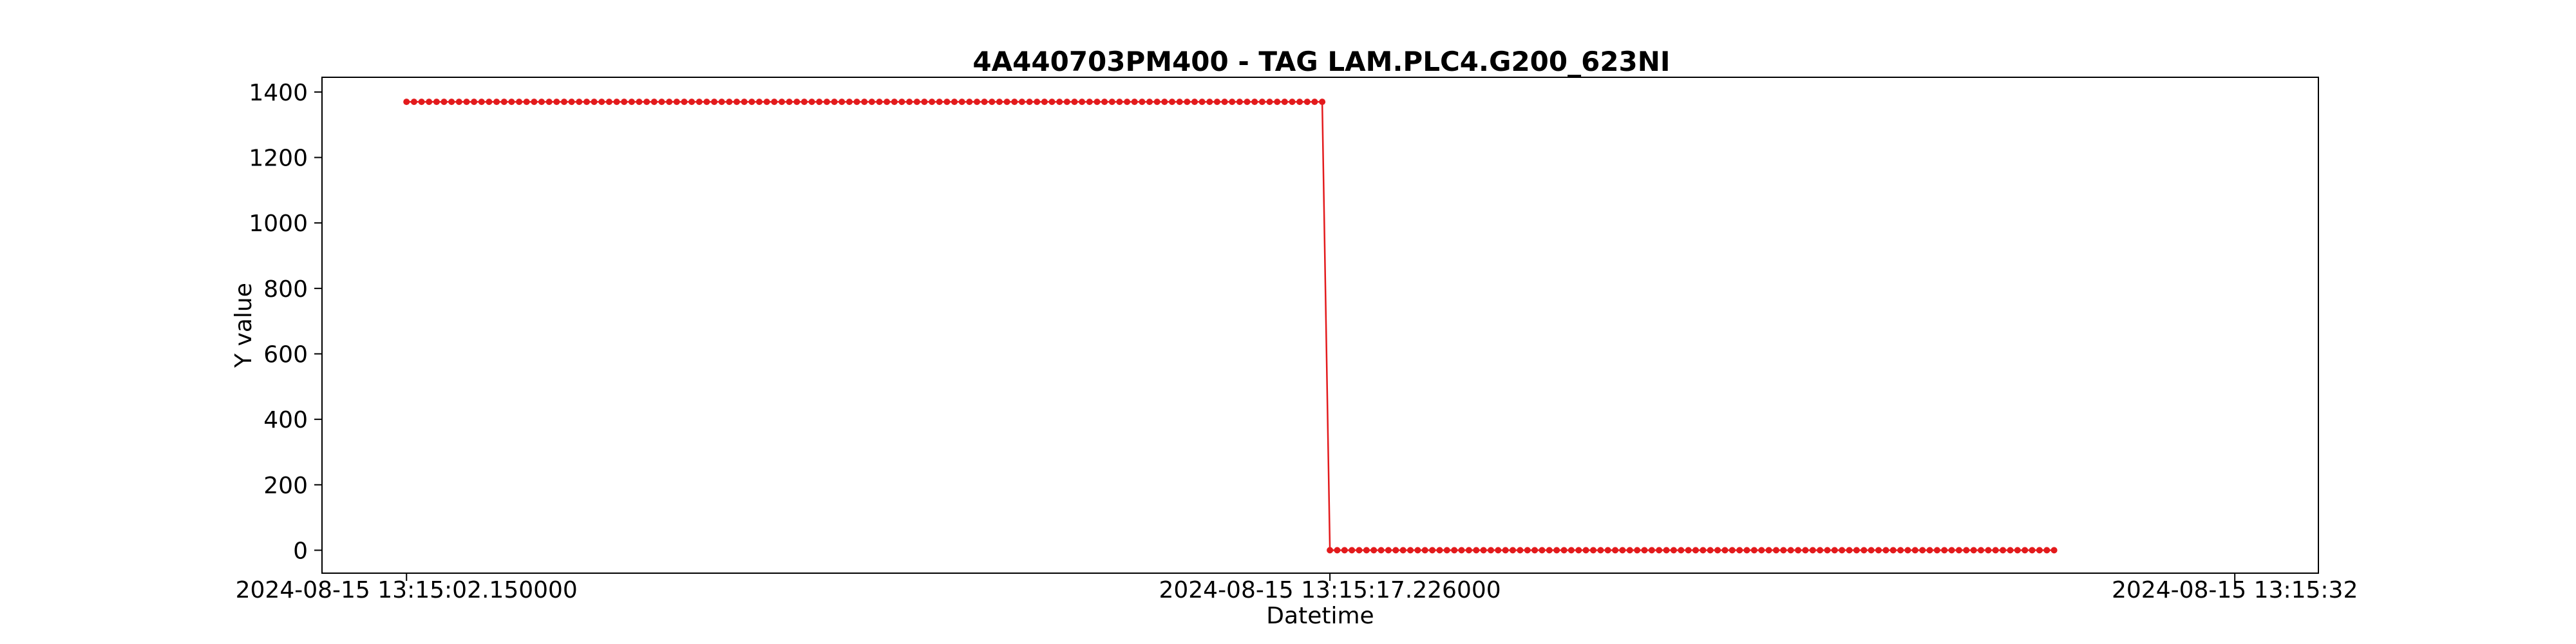  I want to click on y-tick-label: 200, so click(285, 486).